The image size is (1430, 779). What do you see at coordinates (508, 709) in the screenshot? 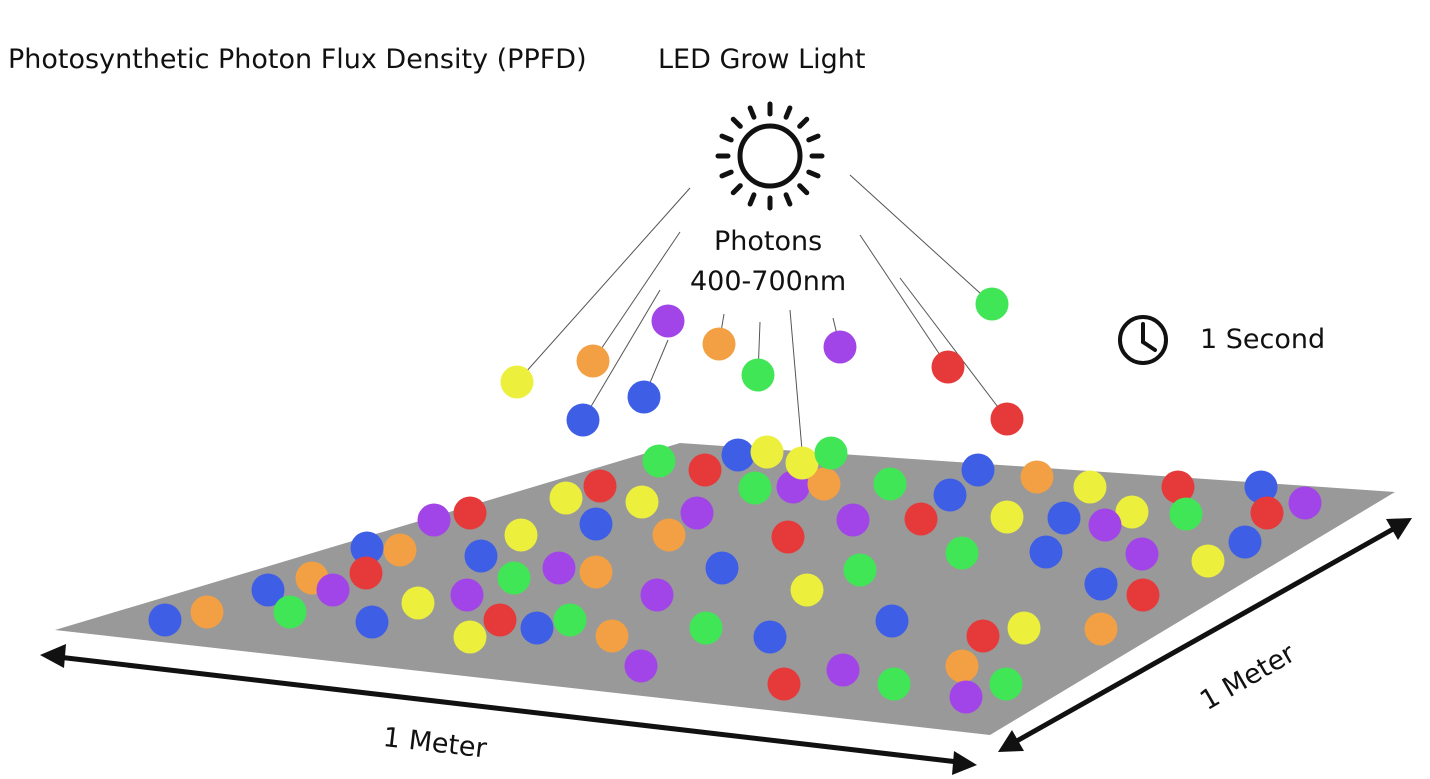
I see `width-arrow` at bounding box center [508, 709].